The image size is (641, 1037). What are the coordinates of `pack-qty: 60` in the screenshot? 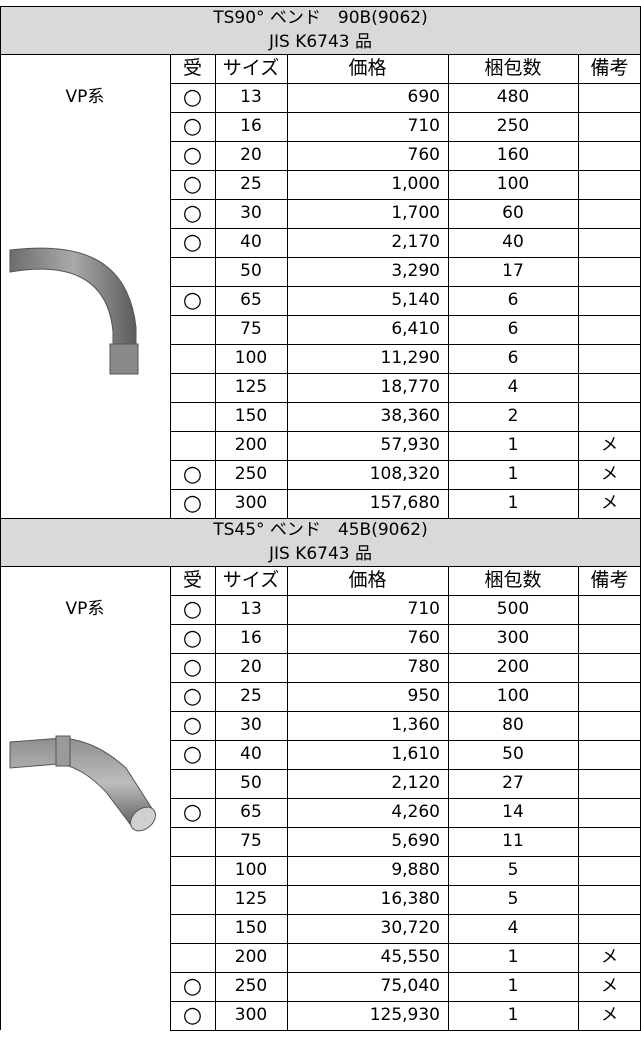 It's located at (513, 213).